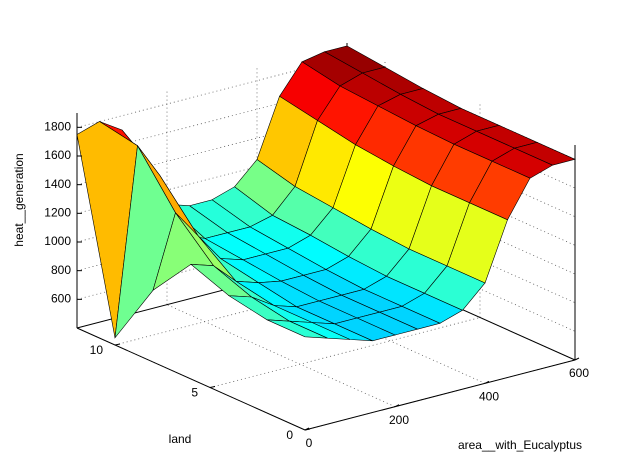  I want to click on x-tick-label: 600, so click(579, 373).